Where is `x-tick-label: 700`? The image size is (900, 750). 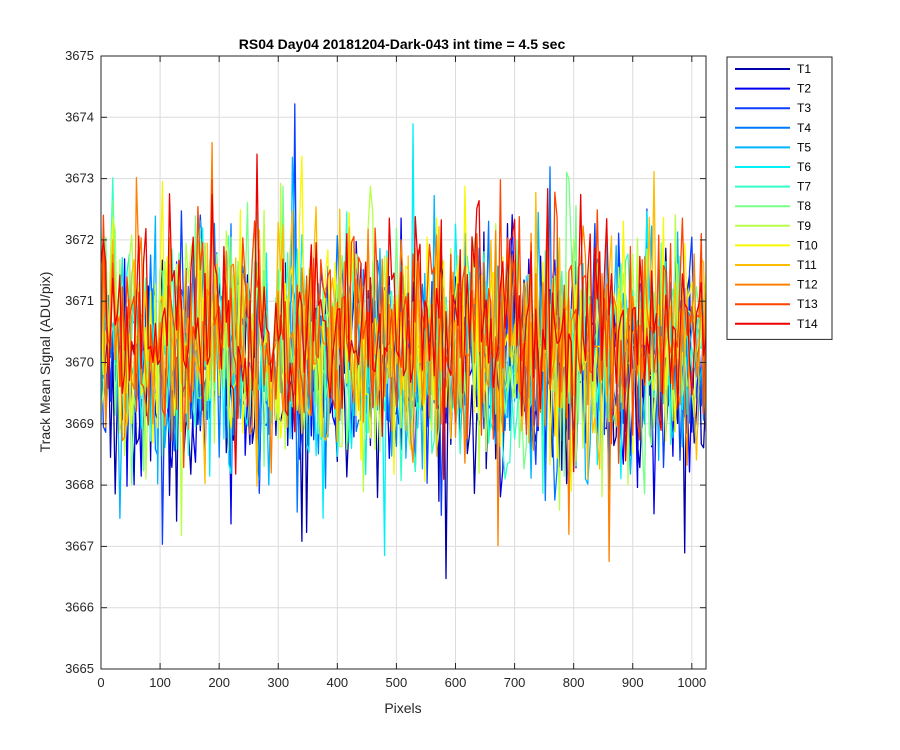
x-tick-label: 700 is located at coordinates (515, 682).